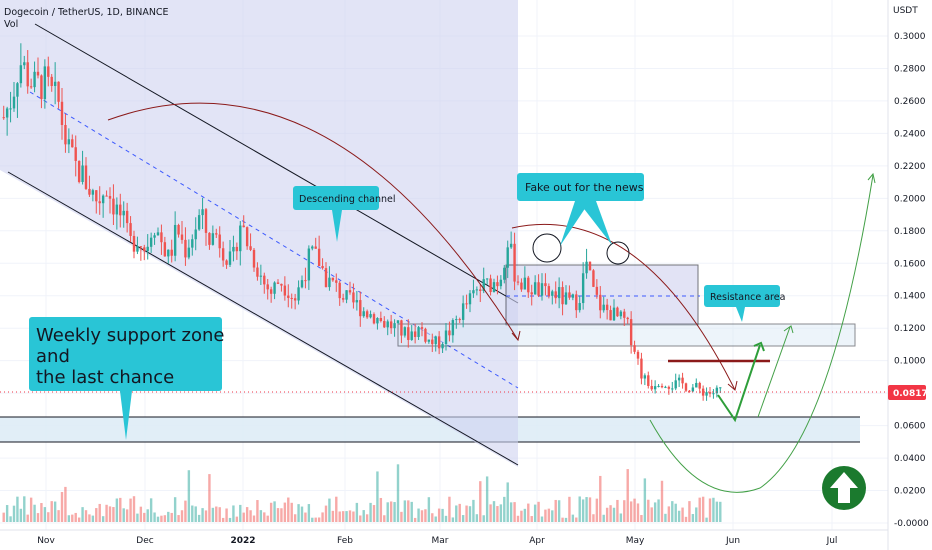 This screenshot has height=550, width=932. Describe the element at coordinates (362, 493) in the screenshot. I see `volume-series` at that location.